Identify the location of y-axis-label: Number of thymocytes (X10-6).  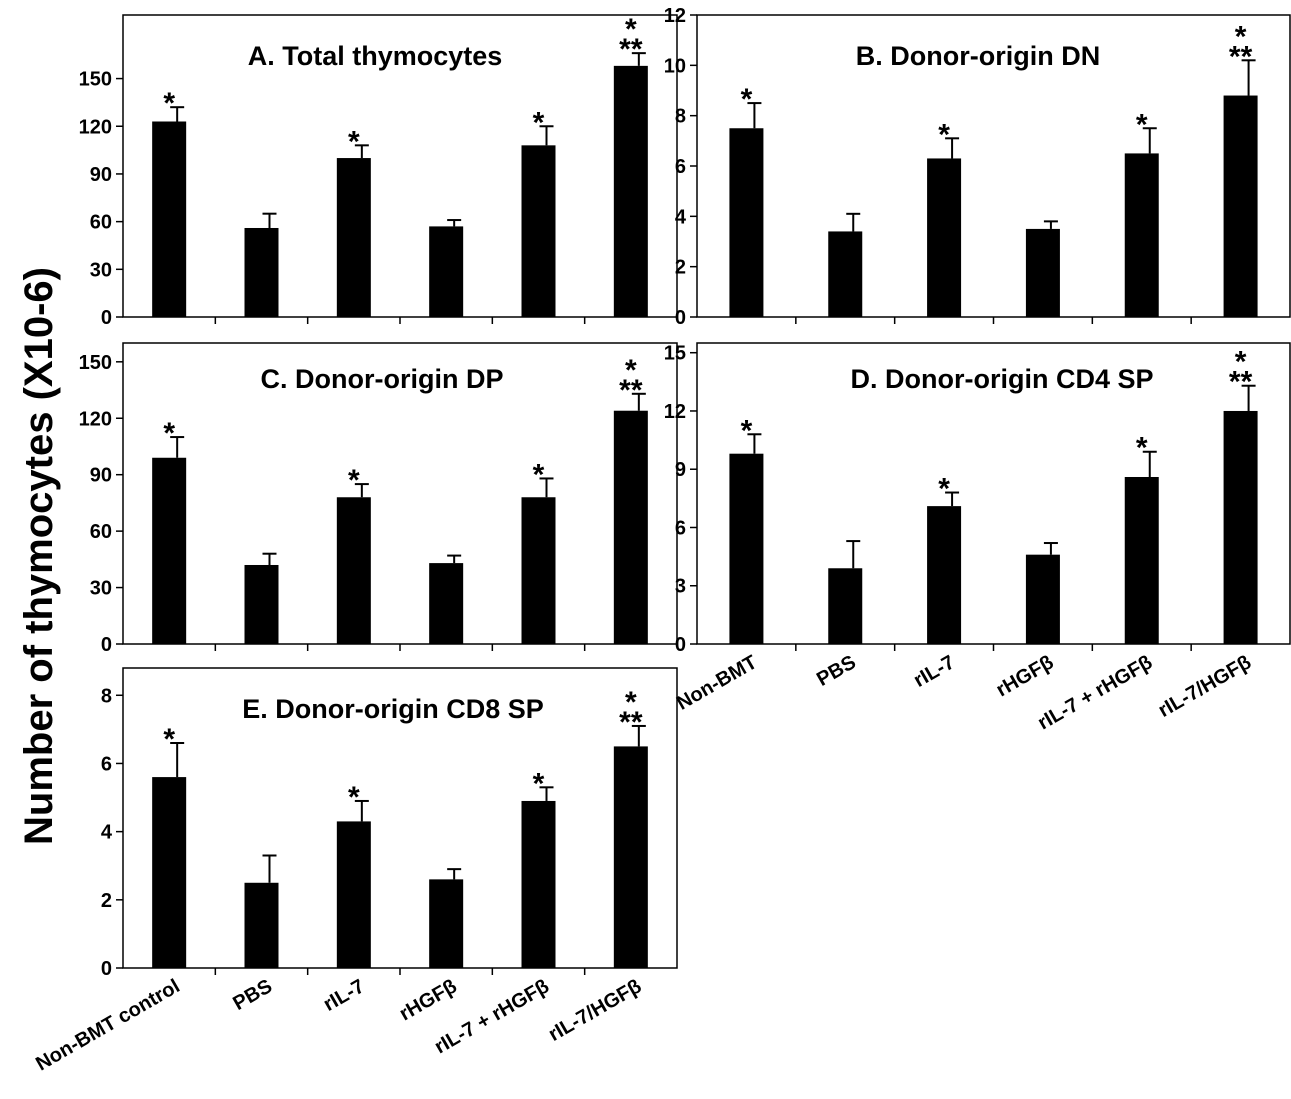
(39, 556).